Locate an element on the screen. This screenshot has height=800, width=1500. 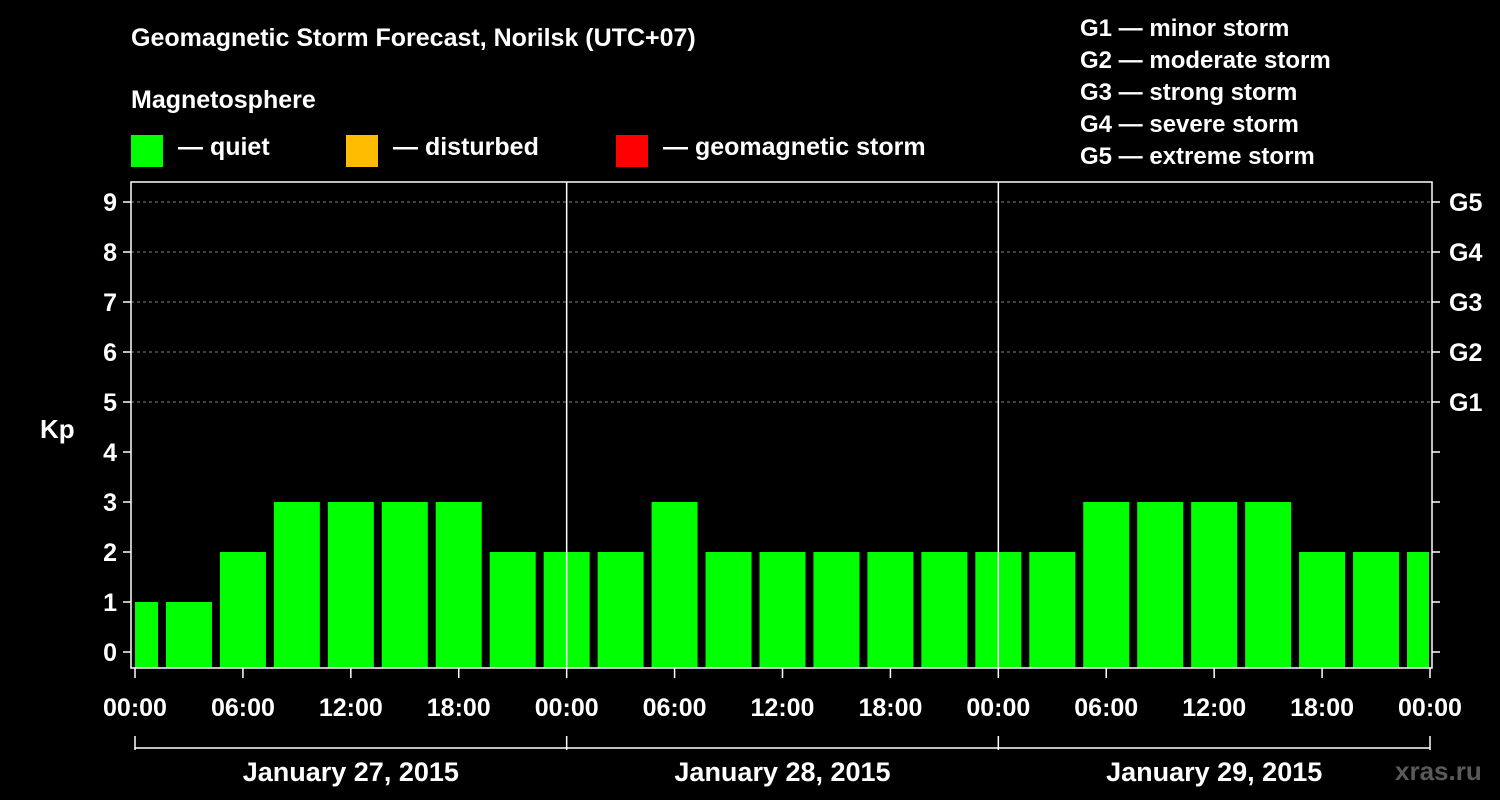
right-tick-label: G2 is located at coordinates (1465, 353).